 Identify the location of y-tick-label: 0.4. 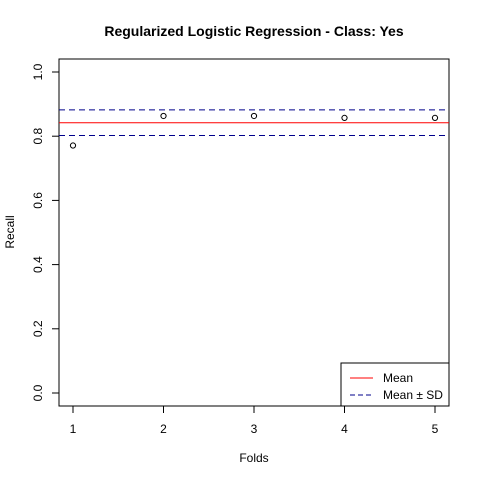
(38, 264).